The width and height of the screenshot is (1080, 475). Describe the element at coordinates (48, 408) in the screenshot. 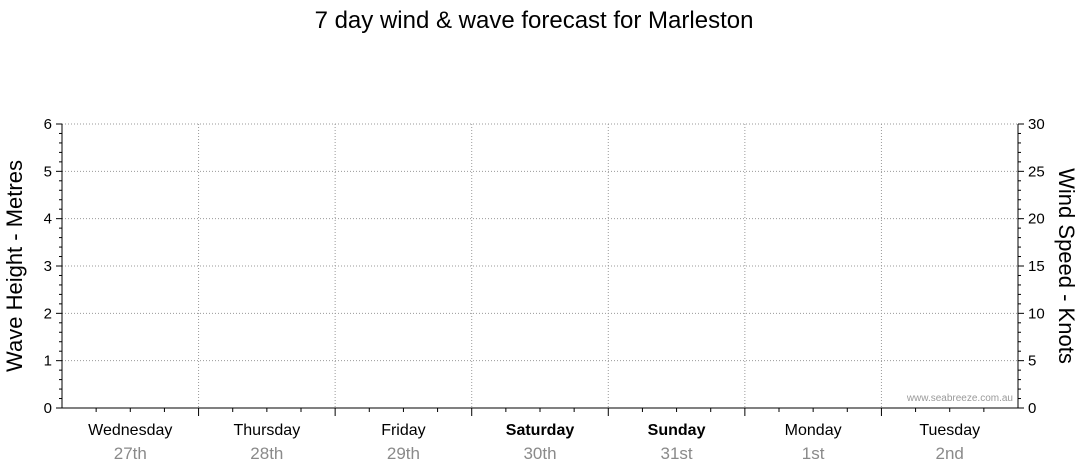

I see `left-tick-label: 0` at that location.